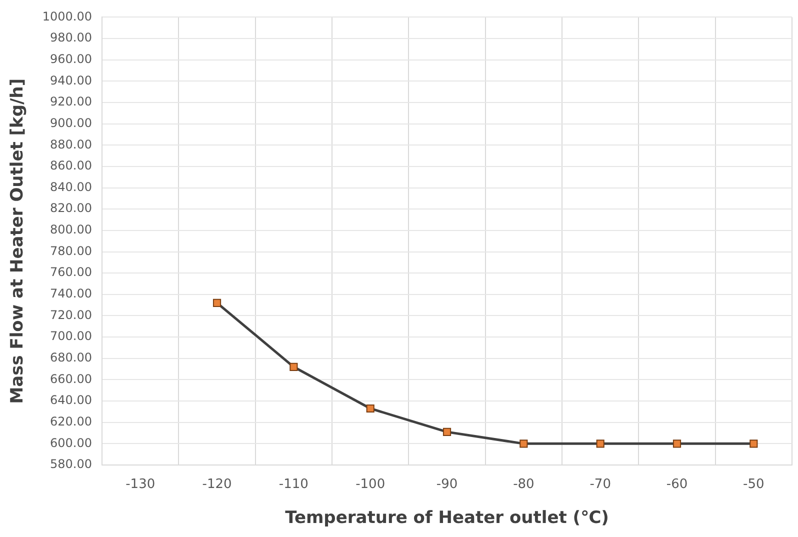 This screenshot has height=537, width=798. Describe the element at coordinates (71, 165) in the screenshot. I see `y-tick-label: 860.00` at that location.